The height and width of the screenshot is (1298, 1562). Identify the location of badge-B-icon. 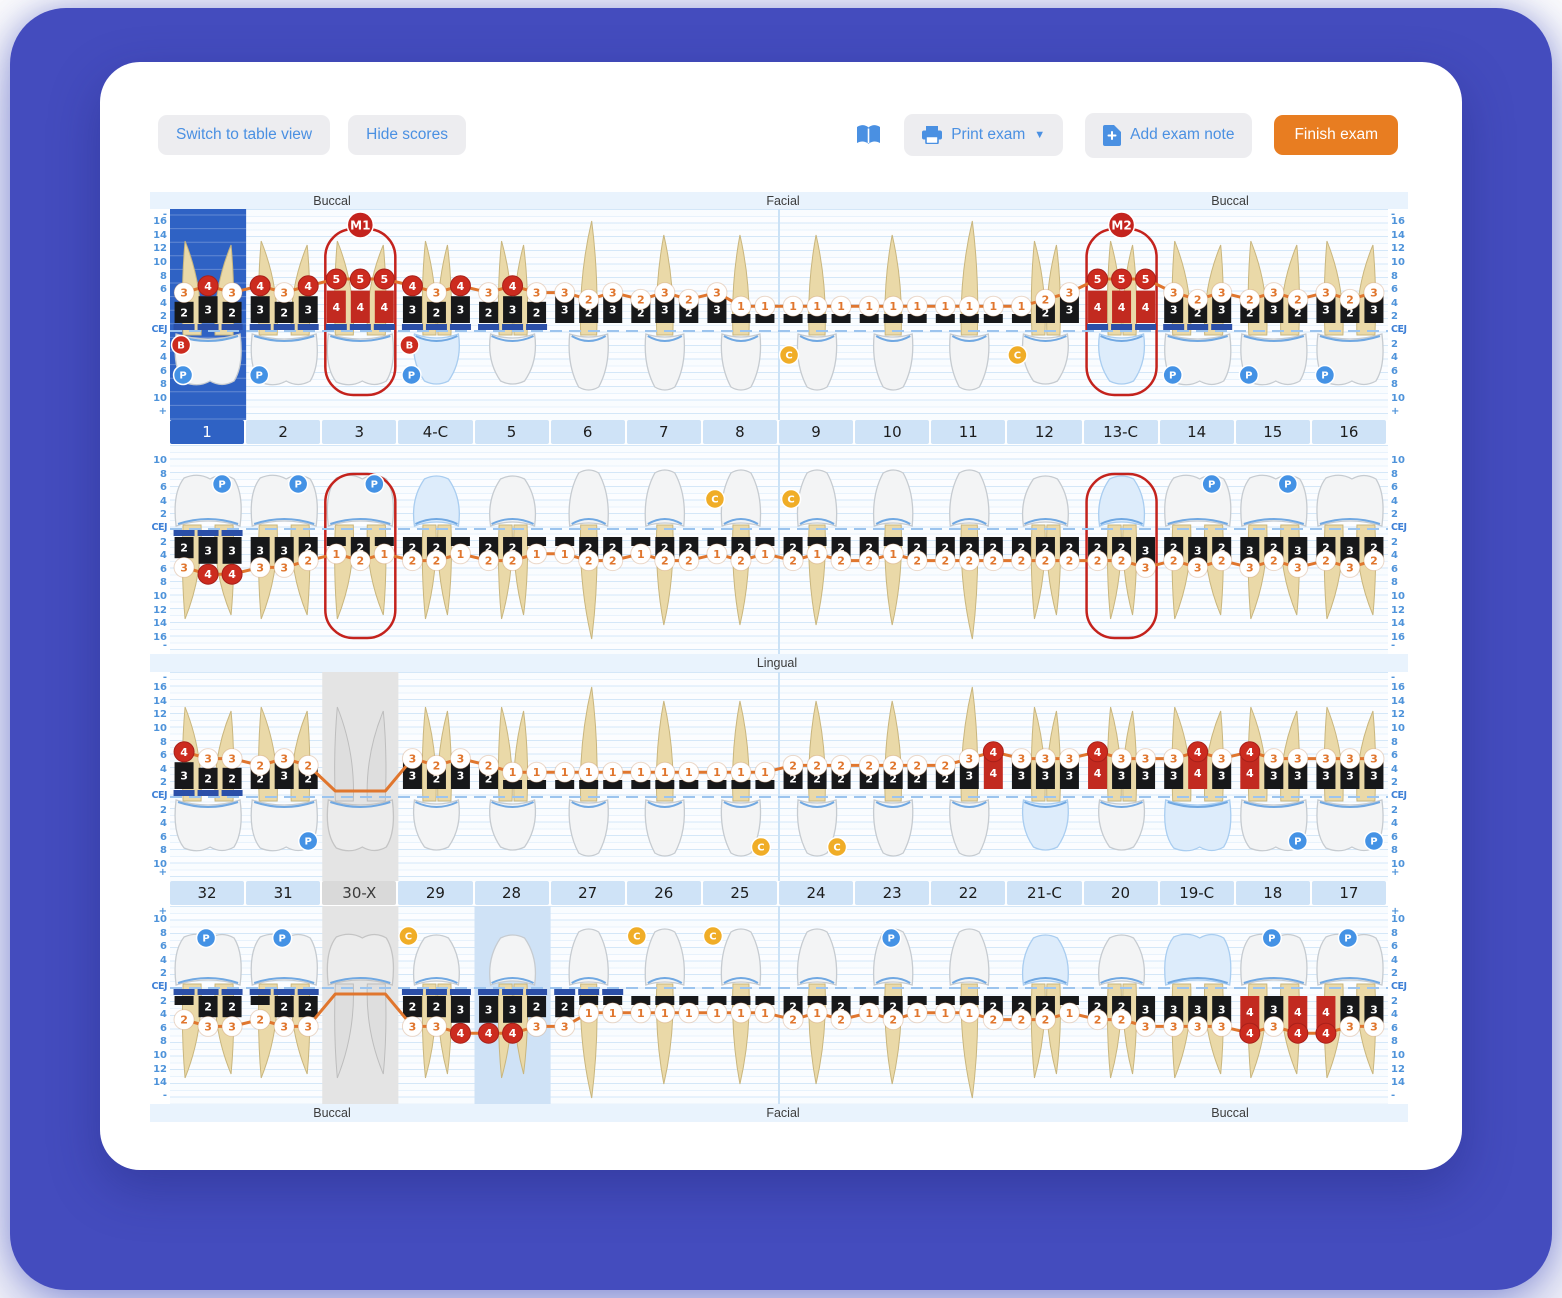
(181, 345).